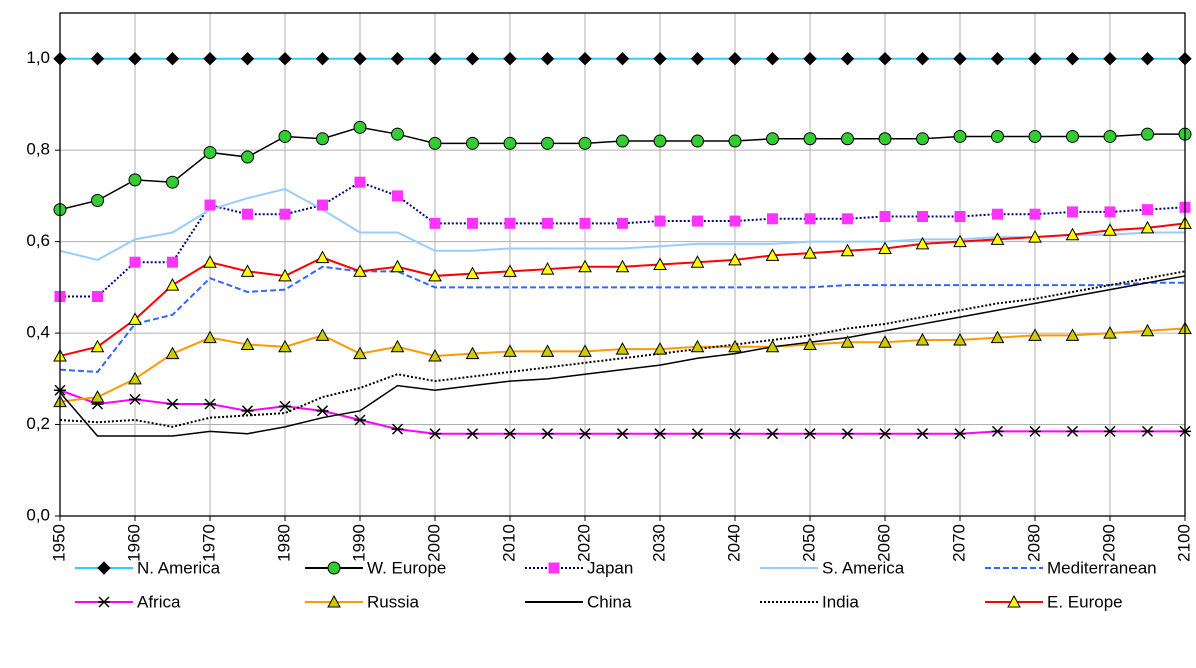  I want to click on legend-label: N. America, so click(179, 567).